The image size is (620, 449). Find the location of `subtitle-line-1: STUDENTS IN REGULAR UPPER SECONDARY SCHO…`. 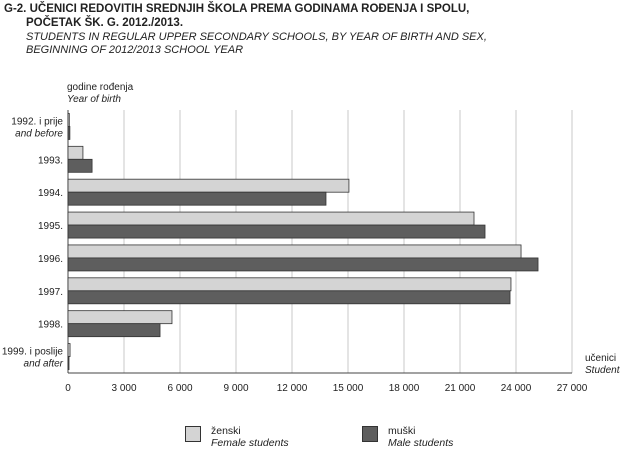

subtitle-line-1: STUDENTS IN REGULAR UPPER SECONDARY SCHO… is located at coordinates (256, 37).